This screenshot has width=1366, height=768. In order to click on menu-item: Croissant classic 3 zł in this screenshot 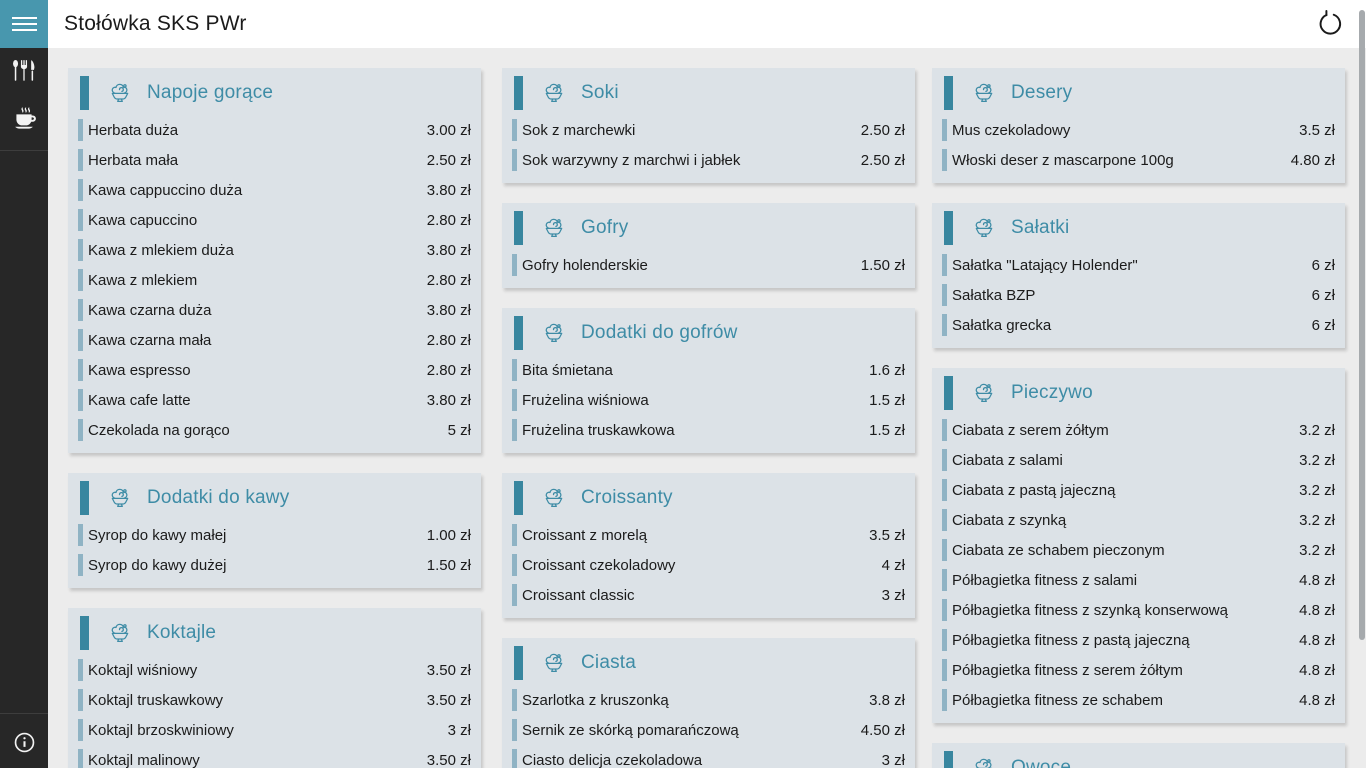, I will do `click(713, 595)`.